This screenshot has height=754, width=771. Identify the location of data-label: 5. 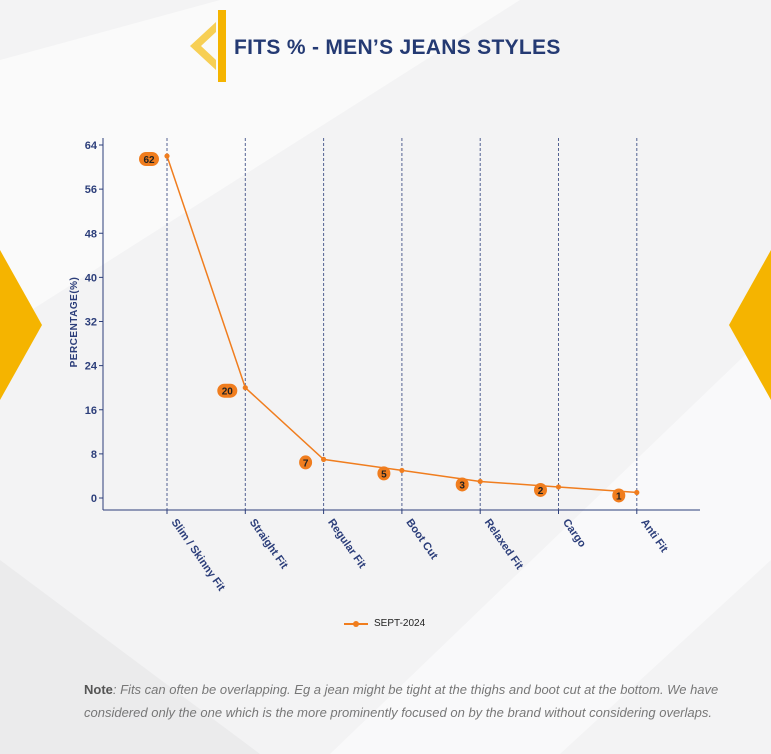
(384, 474).